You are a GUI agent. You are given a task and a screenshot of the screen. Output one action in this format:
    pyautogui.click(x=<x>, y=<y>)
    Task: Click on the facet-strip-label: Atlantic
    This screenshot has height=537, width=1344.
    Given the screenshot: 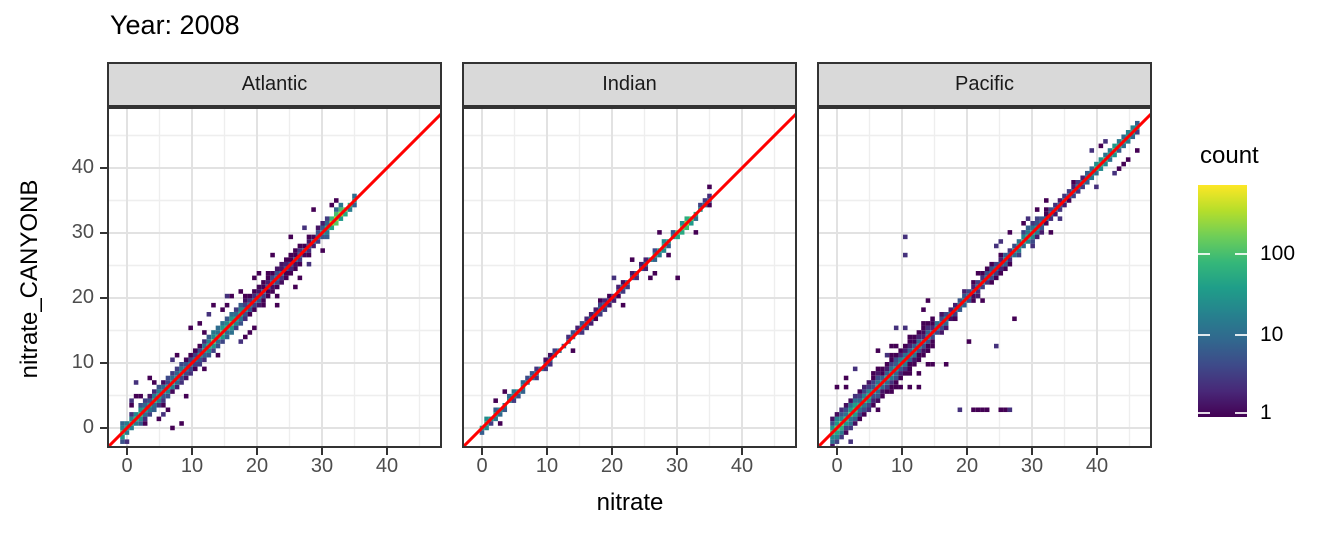 What is the action you would take?
    pyautogui.click(x=274, y=84)
    